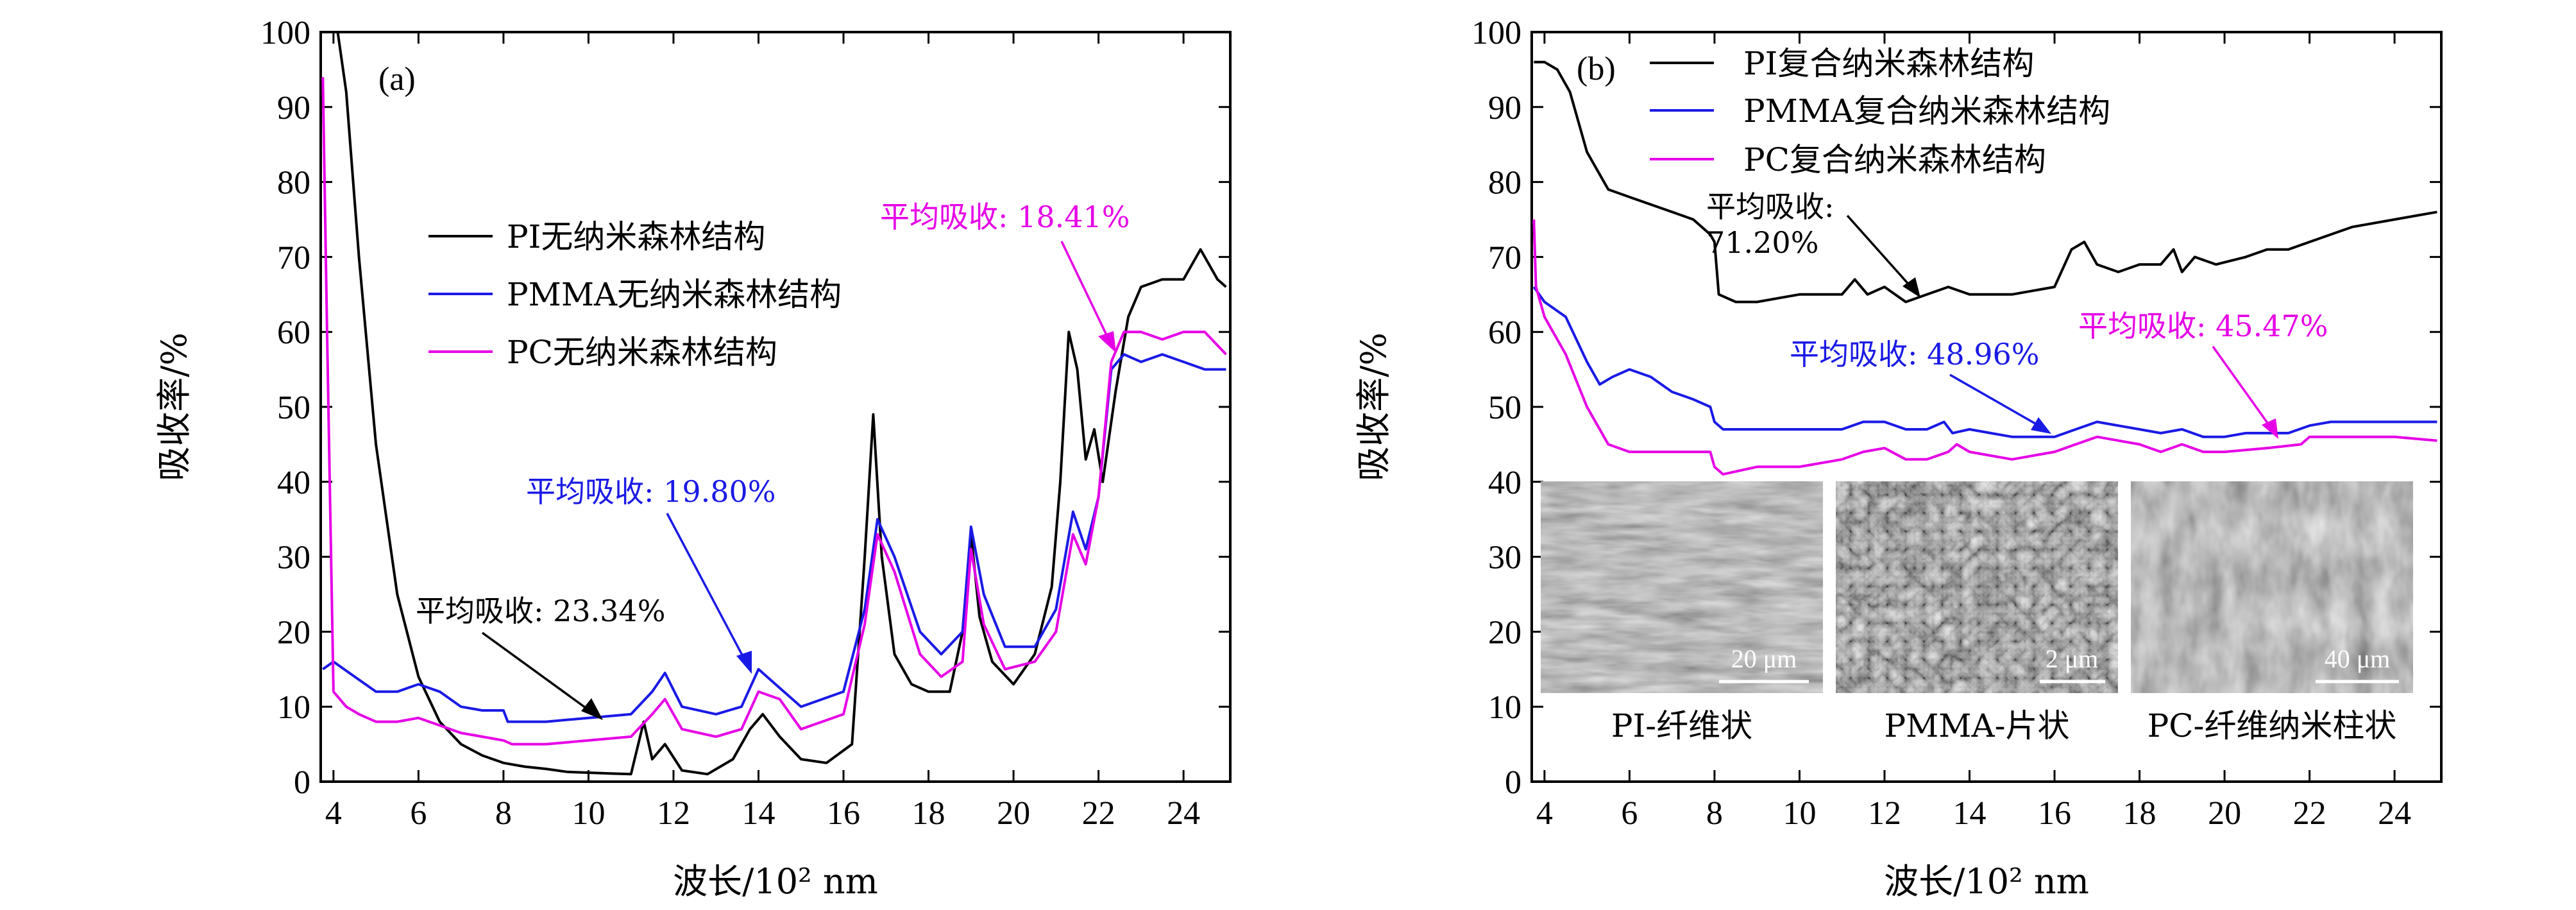  Describe the element at coordinates (1985, 182) in the screenshot. I see `series-line-pi` at that location.